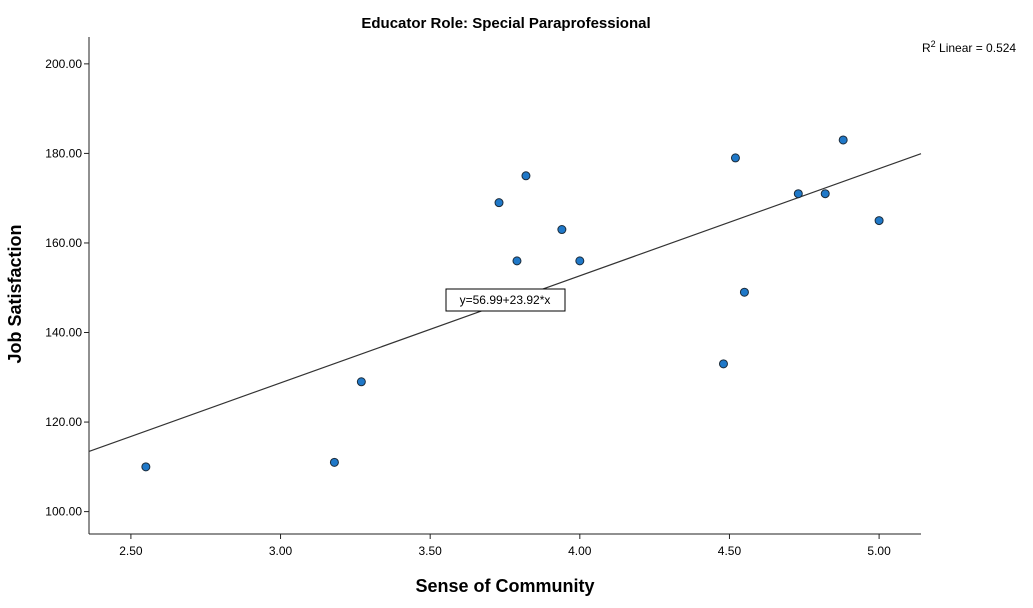 The width and height of the screenshot is (1033, 608). Describe the element at coordinates (431, 551) in the screenshot. I see `x-tick-label: 3.50` at that location.